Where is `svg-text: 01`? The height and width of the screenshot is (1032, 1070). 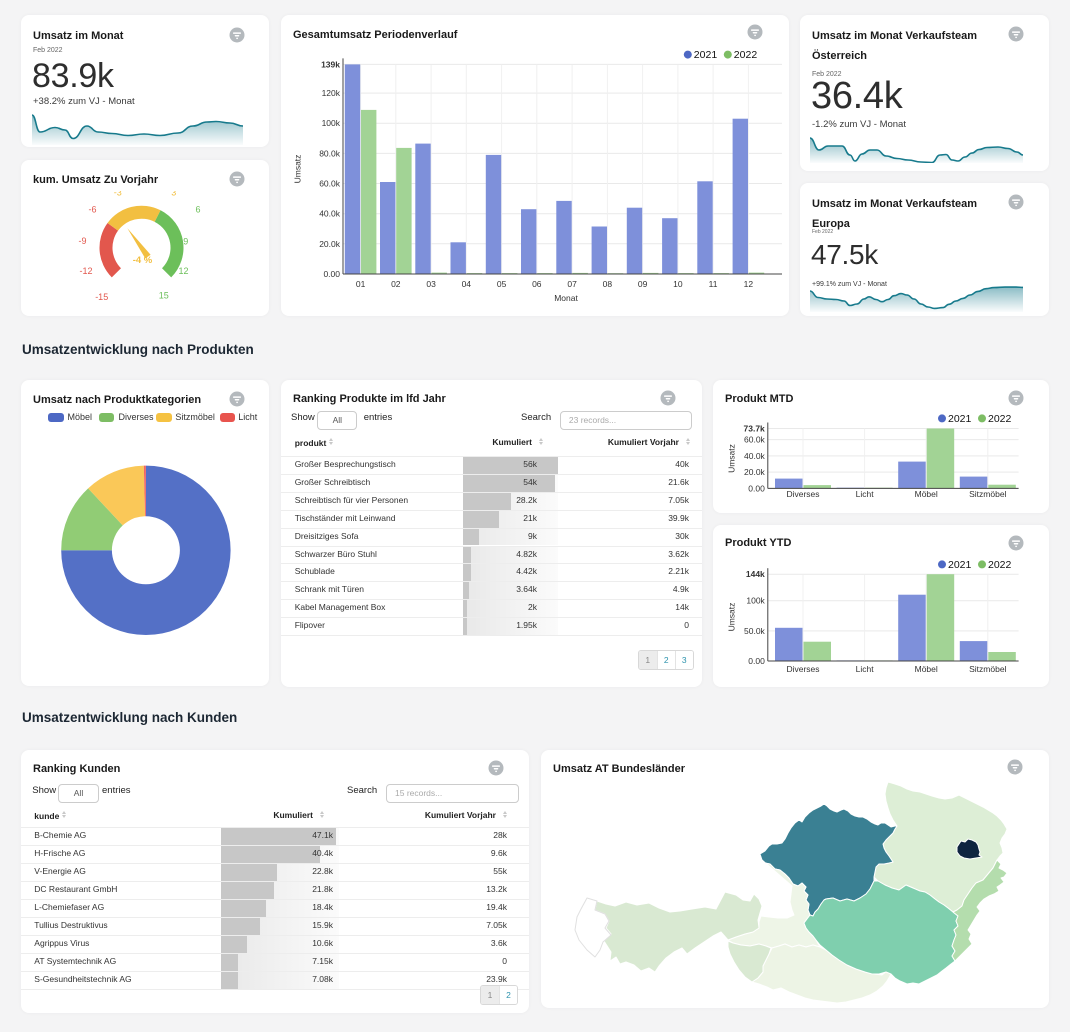 svg-text: 01 is located at coordinates (361, 284).